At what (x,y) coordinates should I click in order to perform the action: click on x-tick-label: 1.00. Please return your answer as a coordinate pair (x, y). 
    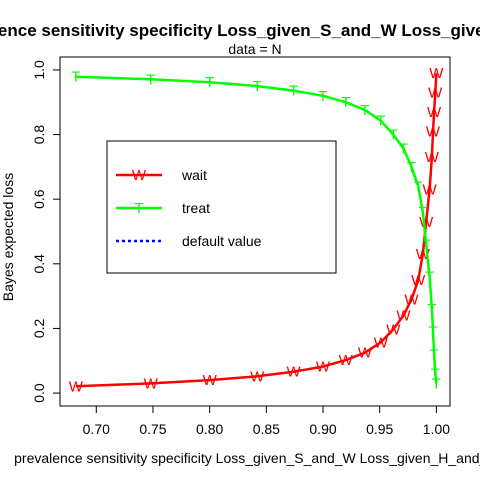
    Looking at the image, I should click on (436, 429).